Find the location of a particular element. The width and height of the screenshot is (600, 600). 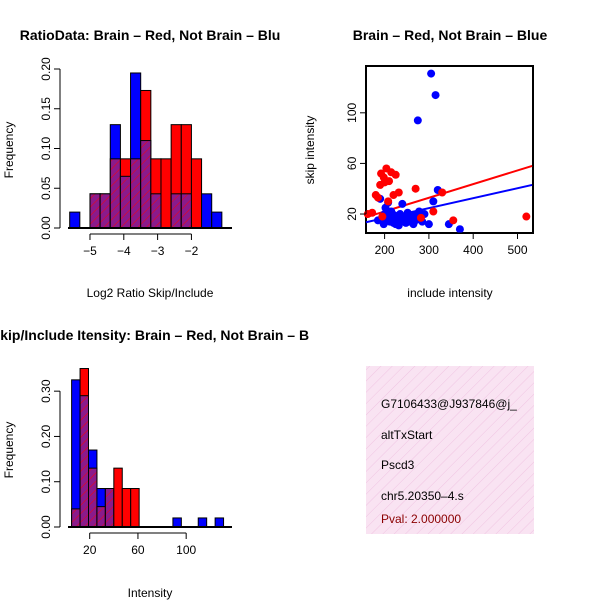

scatter-y-axis: 20 60 100 is located at coordinates (356, 161).